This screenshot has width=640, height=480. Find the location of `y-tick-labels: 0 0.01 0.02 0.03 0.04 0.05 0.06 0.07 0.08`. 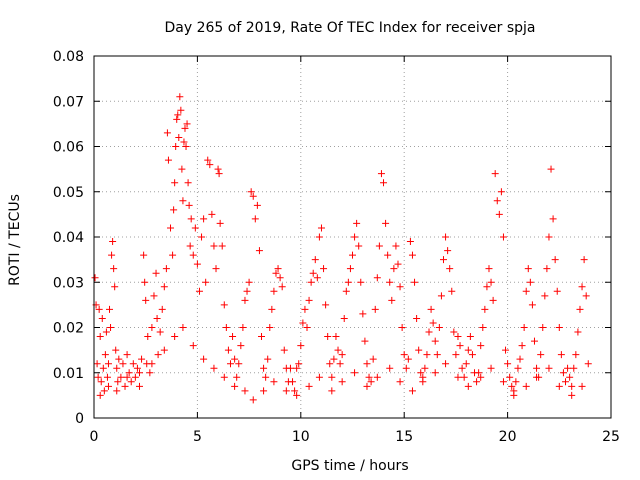

y-tick-labels: 0 0.01 0.02 0.03 0.04 0.05 0.06 0.07 0.08 is located at coordinates (68, 238).